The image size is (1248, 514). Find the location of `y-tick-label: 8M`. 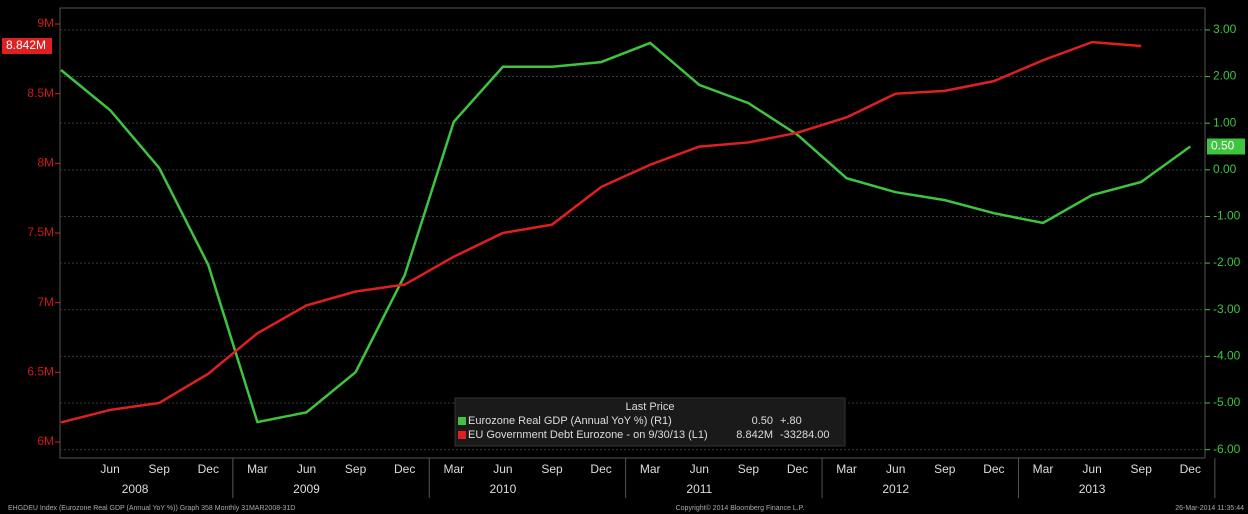

y-tick-label: 8M is located at coordinates (45, 163).